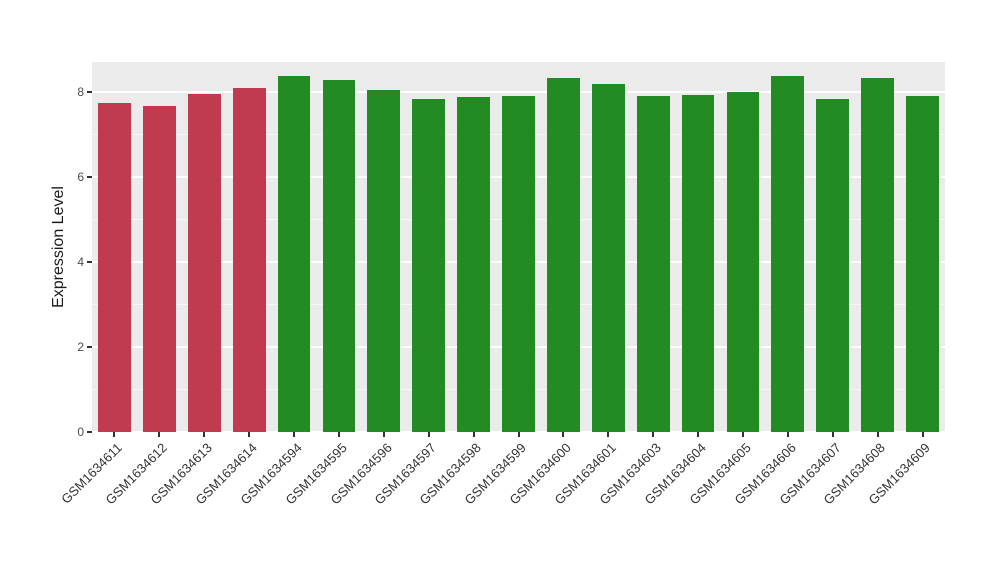 This screenshot has width=1000, height=580. Describe the element at coordinates (518, 91) in the screenshot. I see `major-gridline` at that location.